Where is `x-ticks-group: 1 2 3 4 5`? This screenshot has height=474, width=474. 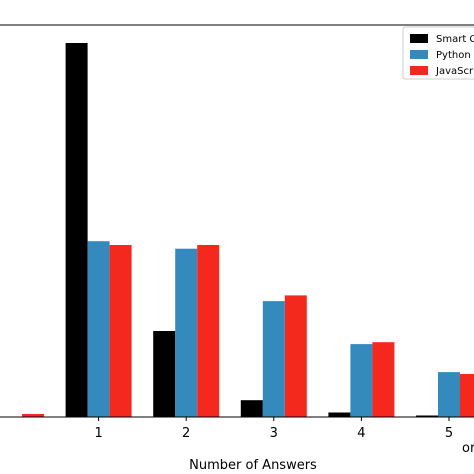
x-ticks-group: 1 2 3 4 5 is located at coordinates (273, 429).